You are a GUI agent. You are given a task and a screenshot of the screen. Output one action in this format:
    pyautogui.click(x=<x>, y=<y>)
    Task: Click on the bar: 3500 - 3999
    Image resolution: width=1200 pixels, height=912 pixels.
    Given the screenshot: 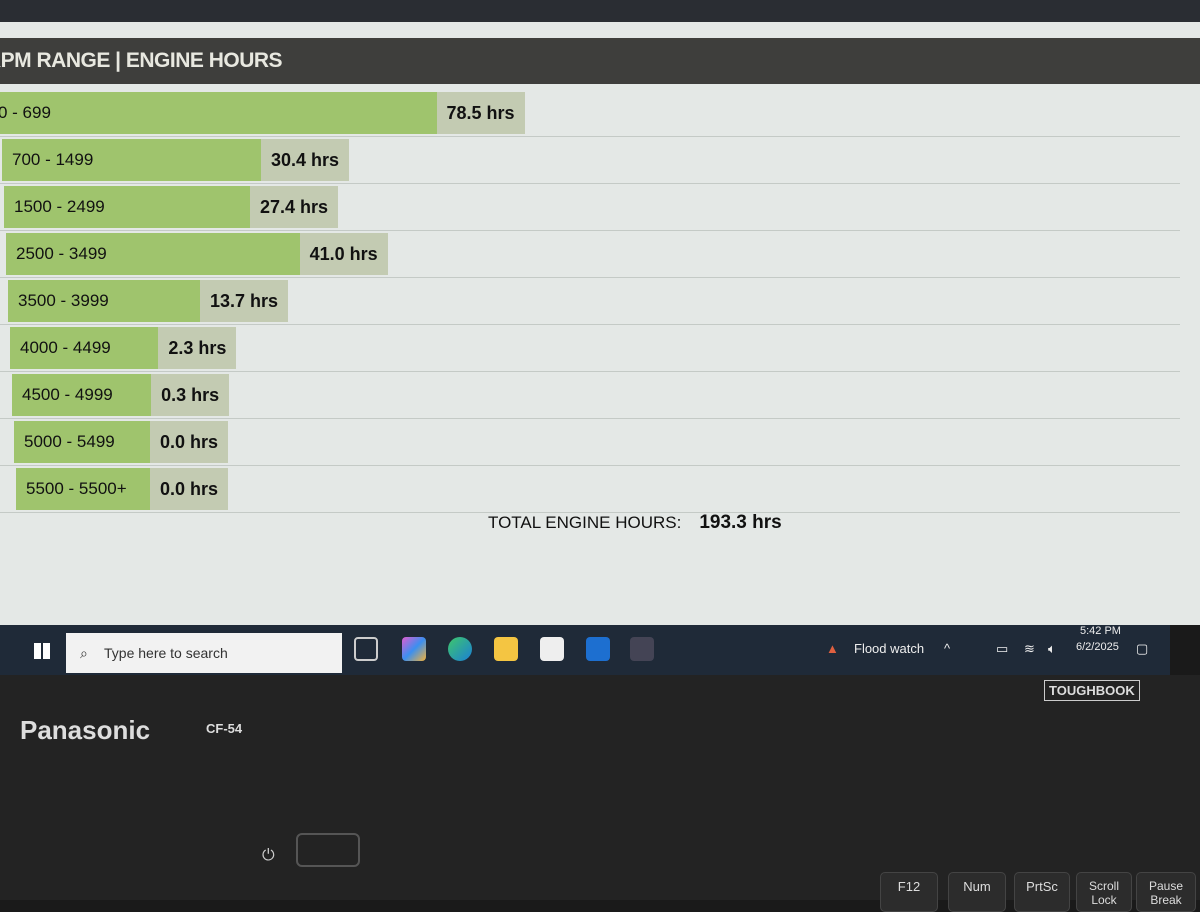 What is the action you would take?
    pyautogui.click(x=104, y=301)
    